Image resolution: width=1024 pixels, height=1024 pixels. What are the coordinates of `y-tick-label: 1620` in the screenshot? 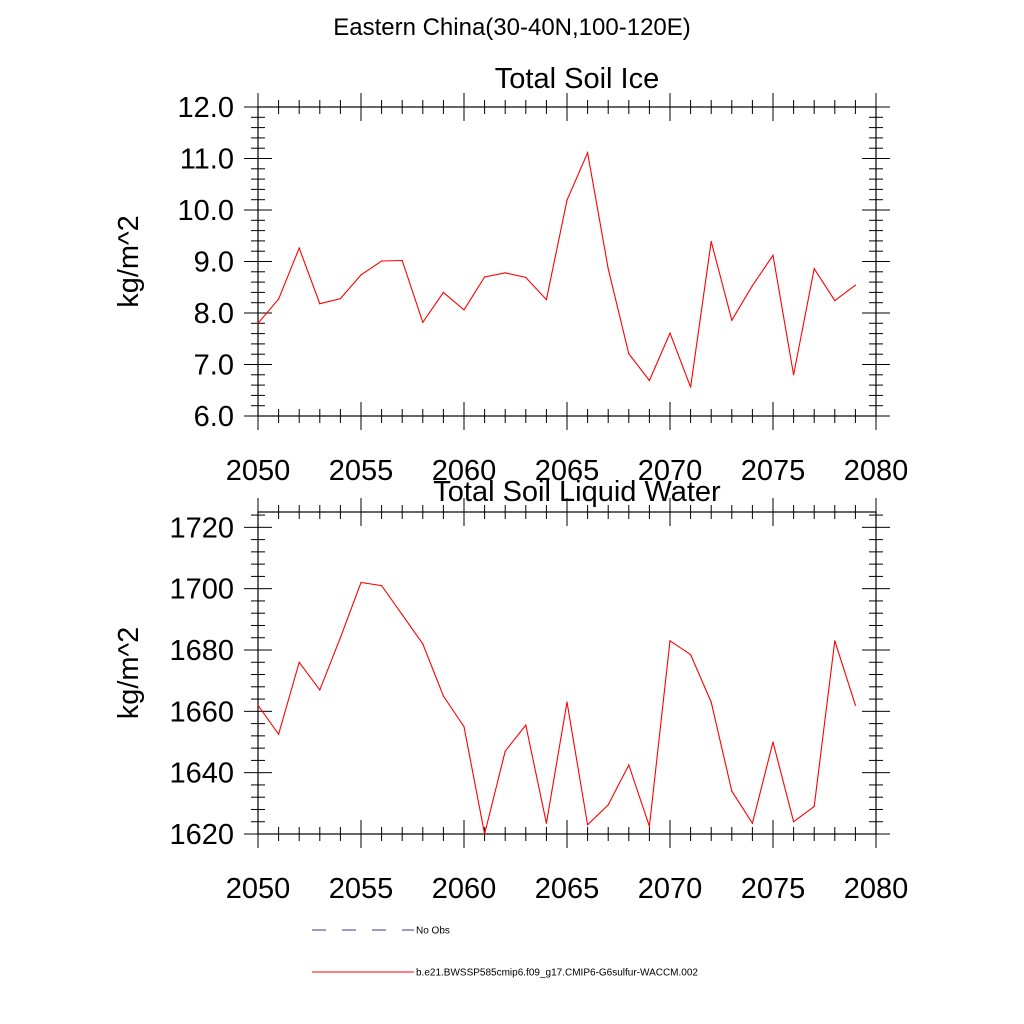 It's located at (201, 835).